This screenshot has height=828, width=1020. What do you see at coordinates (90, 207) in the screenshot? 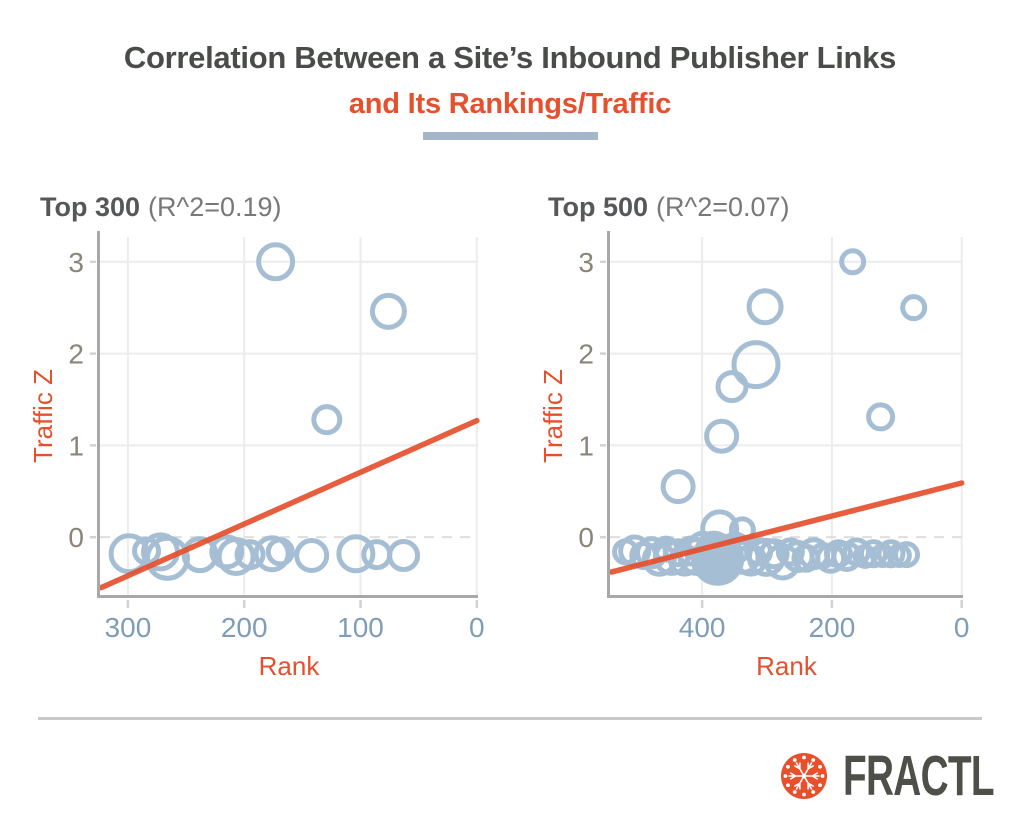
I see `panel-title-bold: Top 300` at bounding box center [90, 207].